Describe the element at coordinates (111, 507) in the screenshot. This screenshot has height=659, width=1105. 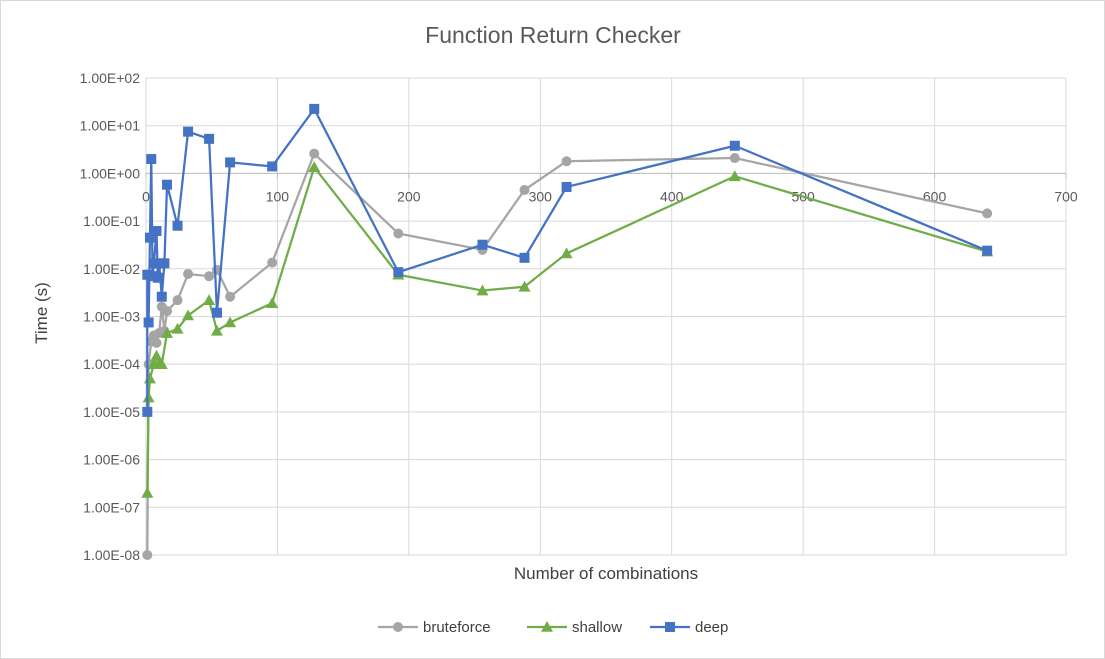
I see `y-tick-label: 1.00E-07` at that location.